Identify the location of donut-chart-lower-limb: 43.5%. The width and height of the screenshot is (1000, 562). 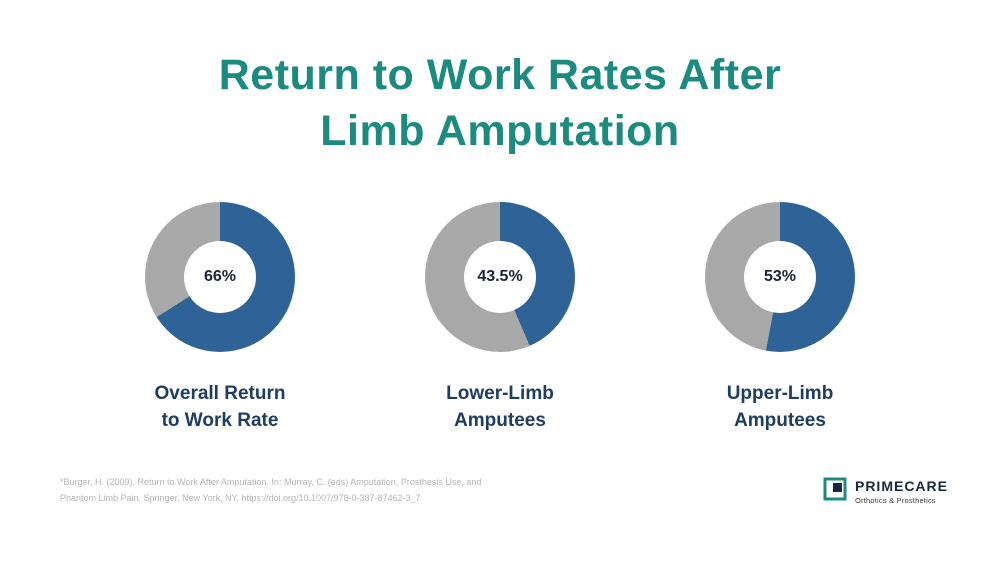
(500, 276).